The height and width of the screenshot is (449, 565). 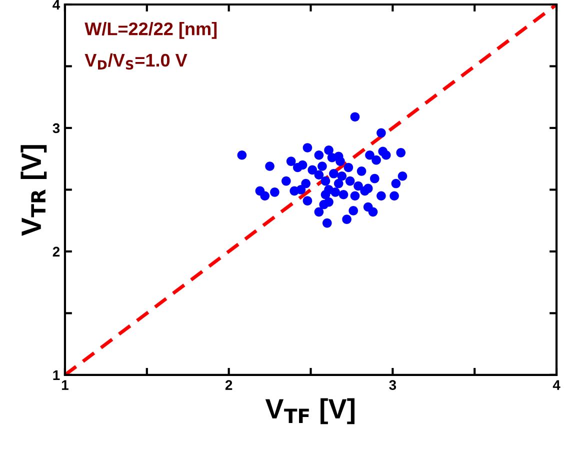 What do you see at coordinates (392, 385) in the screenshot?
I see `x-tick-label: 3` at bounding box center [392, 385].